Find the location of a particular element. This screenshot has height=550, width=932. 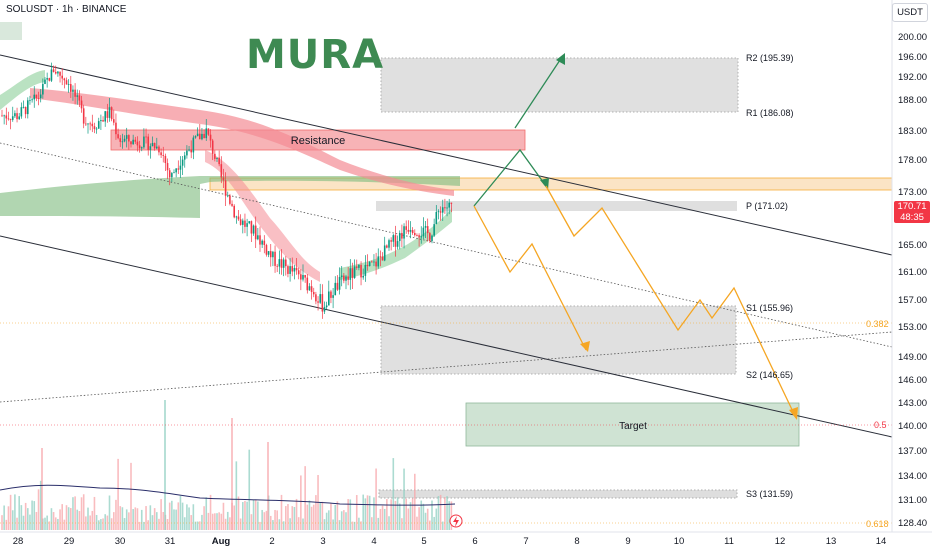

time-tick-label: 28 is located at coordinates (18, 541).